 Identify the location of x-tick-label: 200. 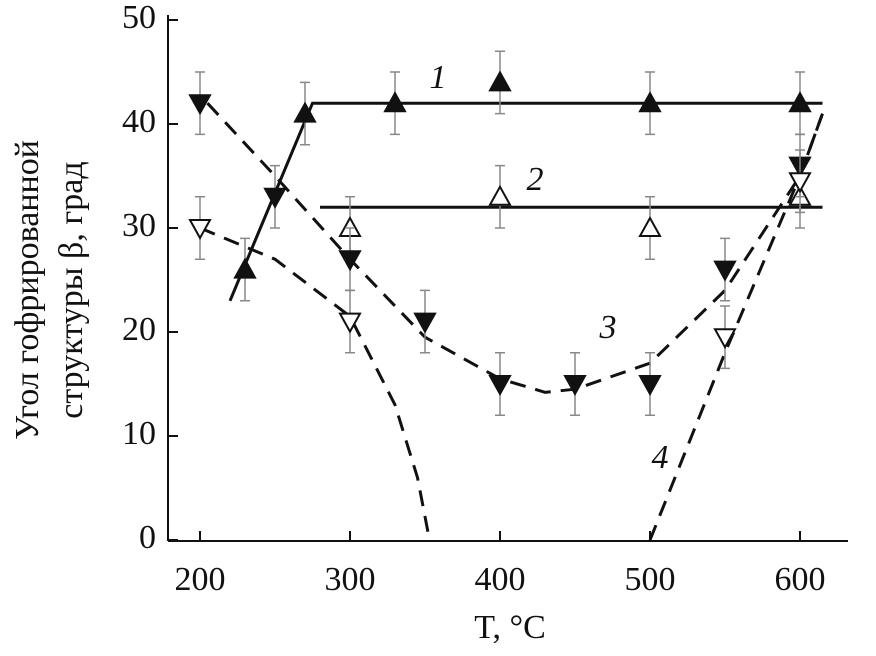
(200, 579).